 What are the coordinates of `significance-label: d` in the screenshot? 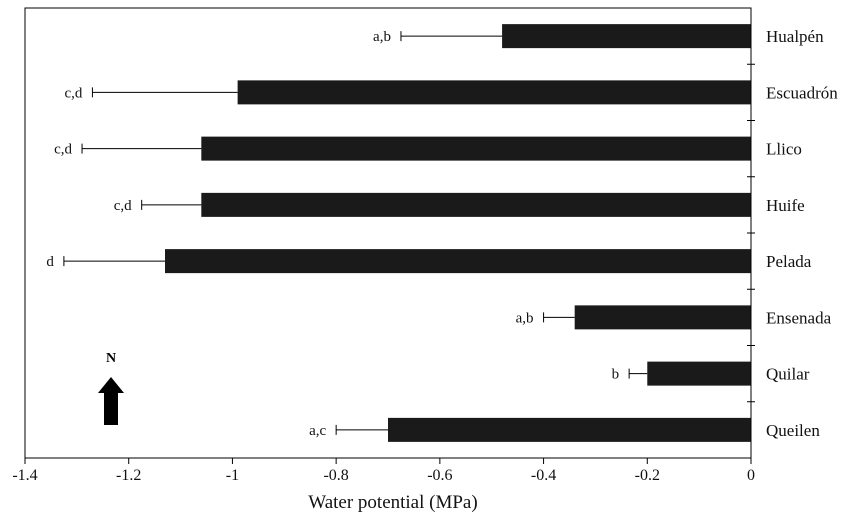 It's located at (50, 262).